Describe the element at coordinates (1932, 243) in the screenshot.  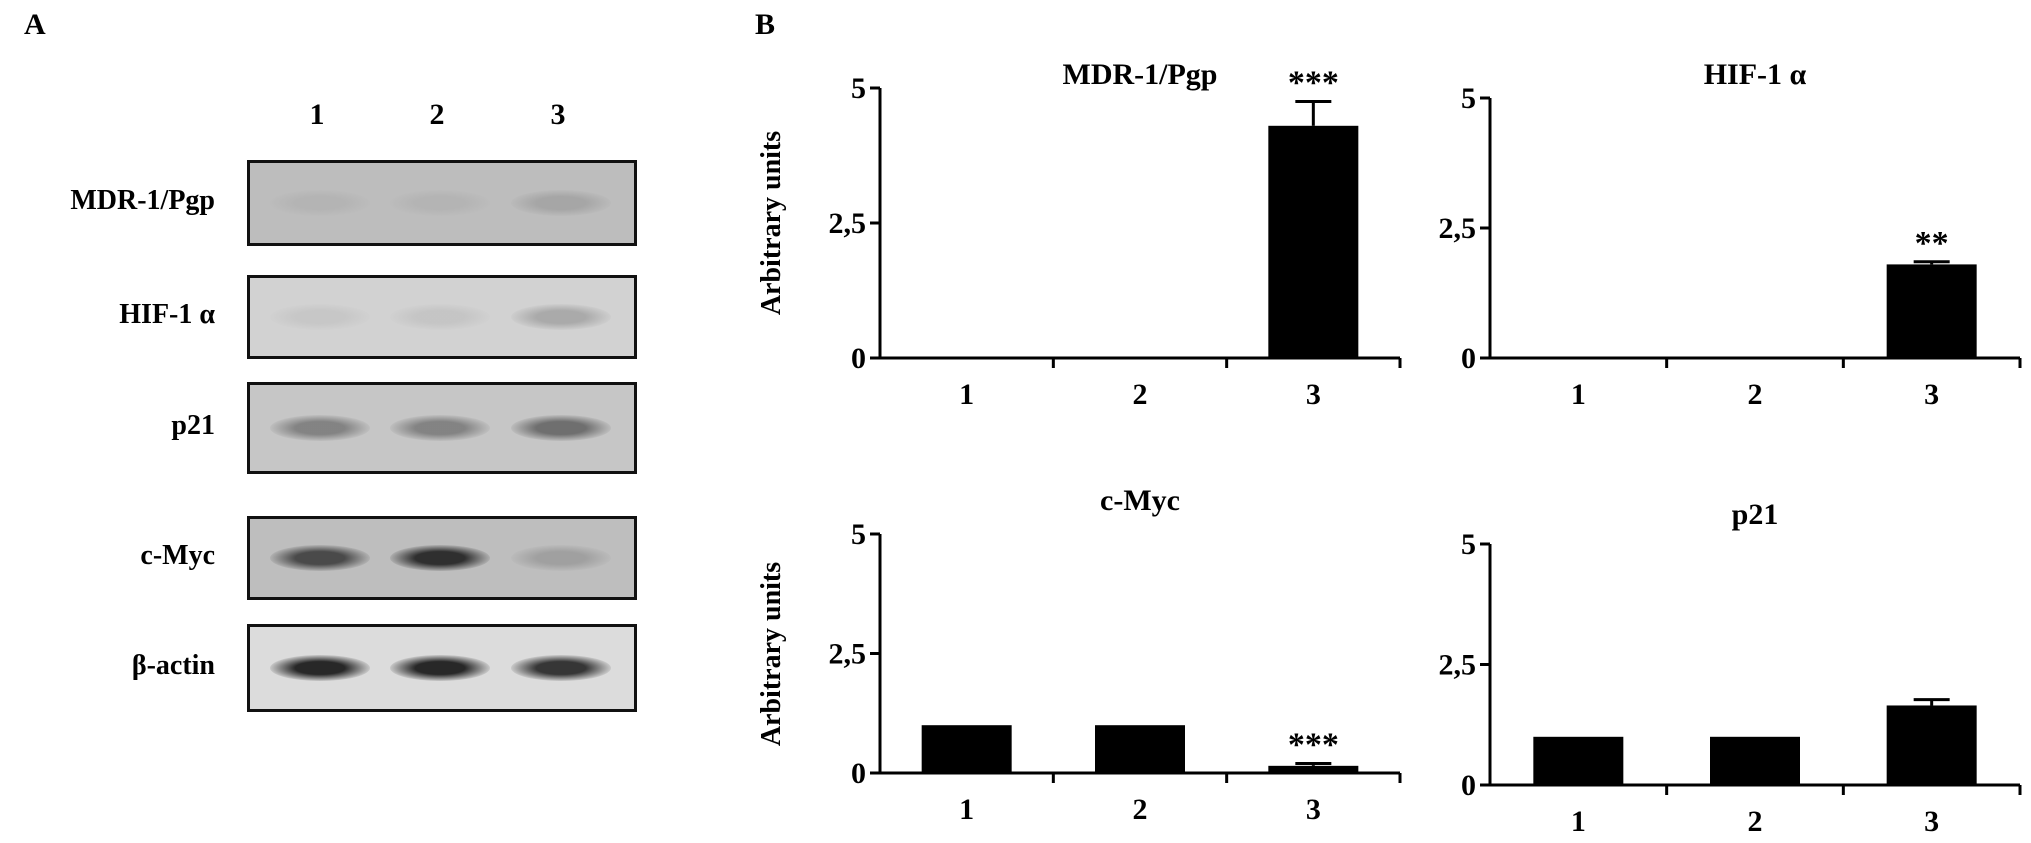
I see `significance-label: **` at that location.